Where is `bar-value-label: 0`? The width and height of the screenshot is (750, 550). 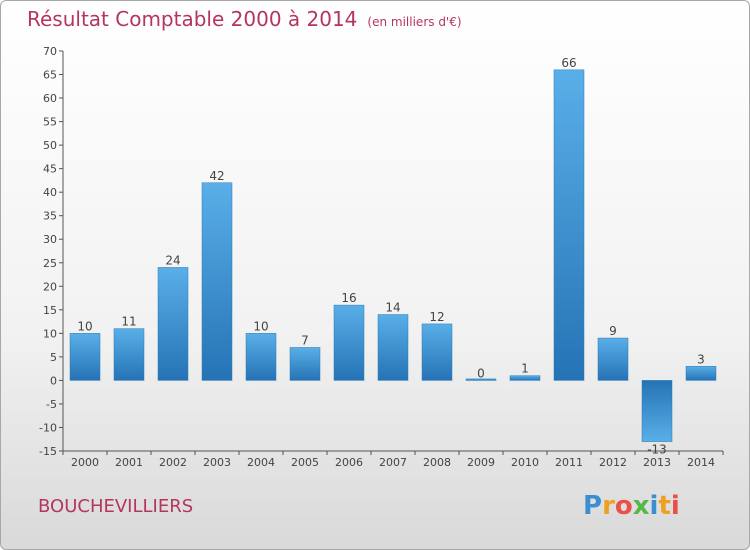 bar-value-label: 0 is located at coordinates (481, 373).